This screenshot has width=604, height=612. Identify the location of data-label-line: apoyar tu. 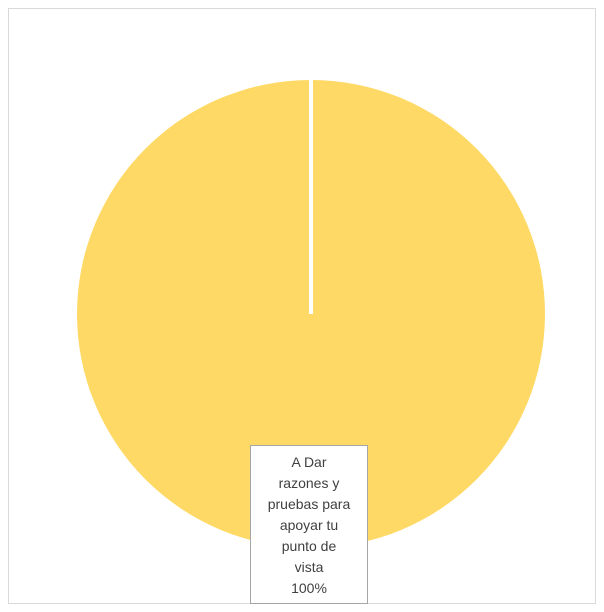
(309, 525).